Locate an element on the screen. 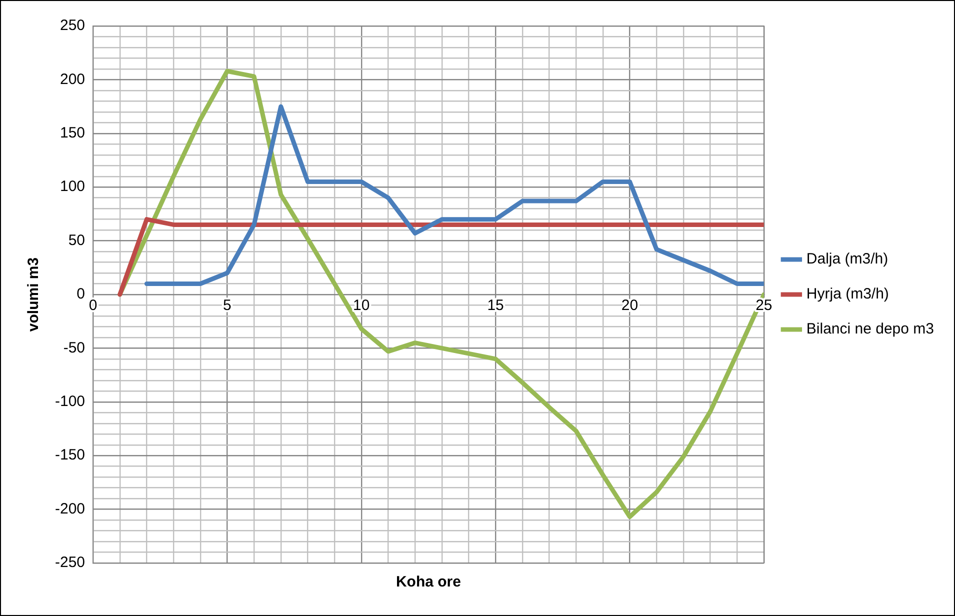  y-tick-label: 50 is located at coordinates (77, 240).